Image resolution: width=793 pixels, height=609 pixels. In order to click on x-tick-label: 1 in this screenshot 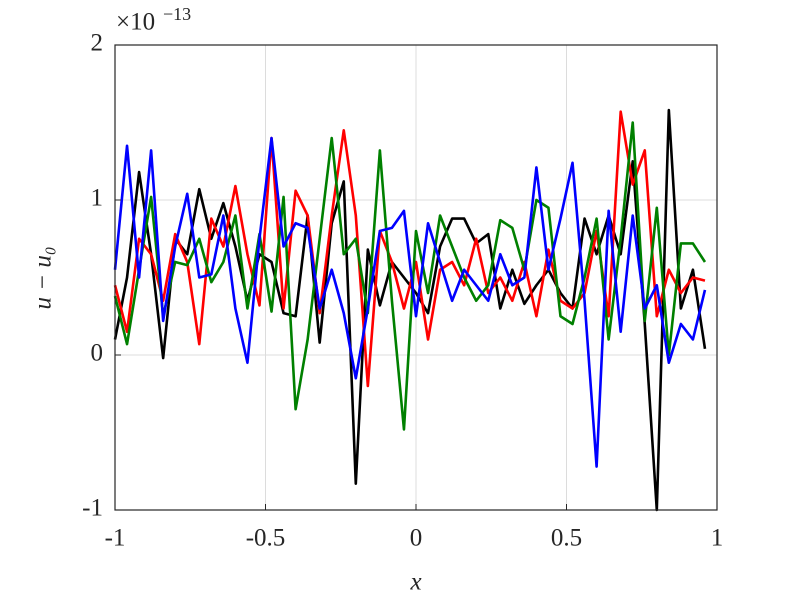, I will do `click(717, 538)`.